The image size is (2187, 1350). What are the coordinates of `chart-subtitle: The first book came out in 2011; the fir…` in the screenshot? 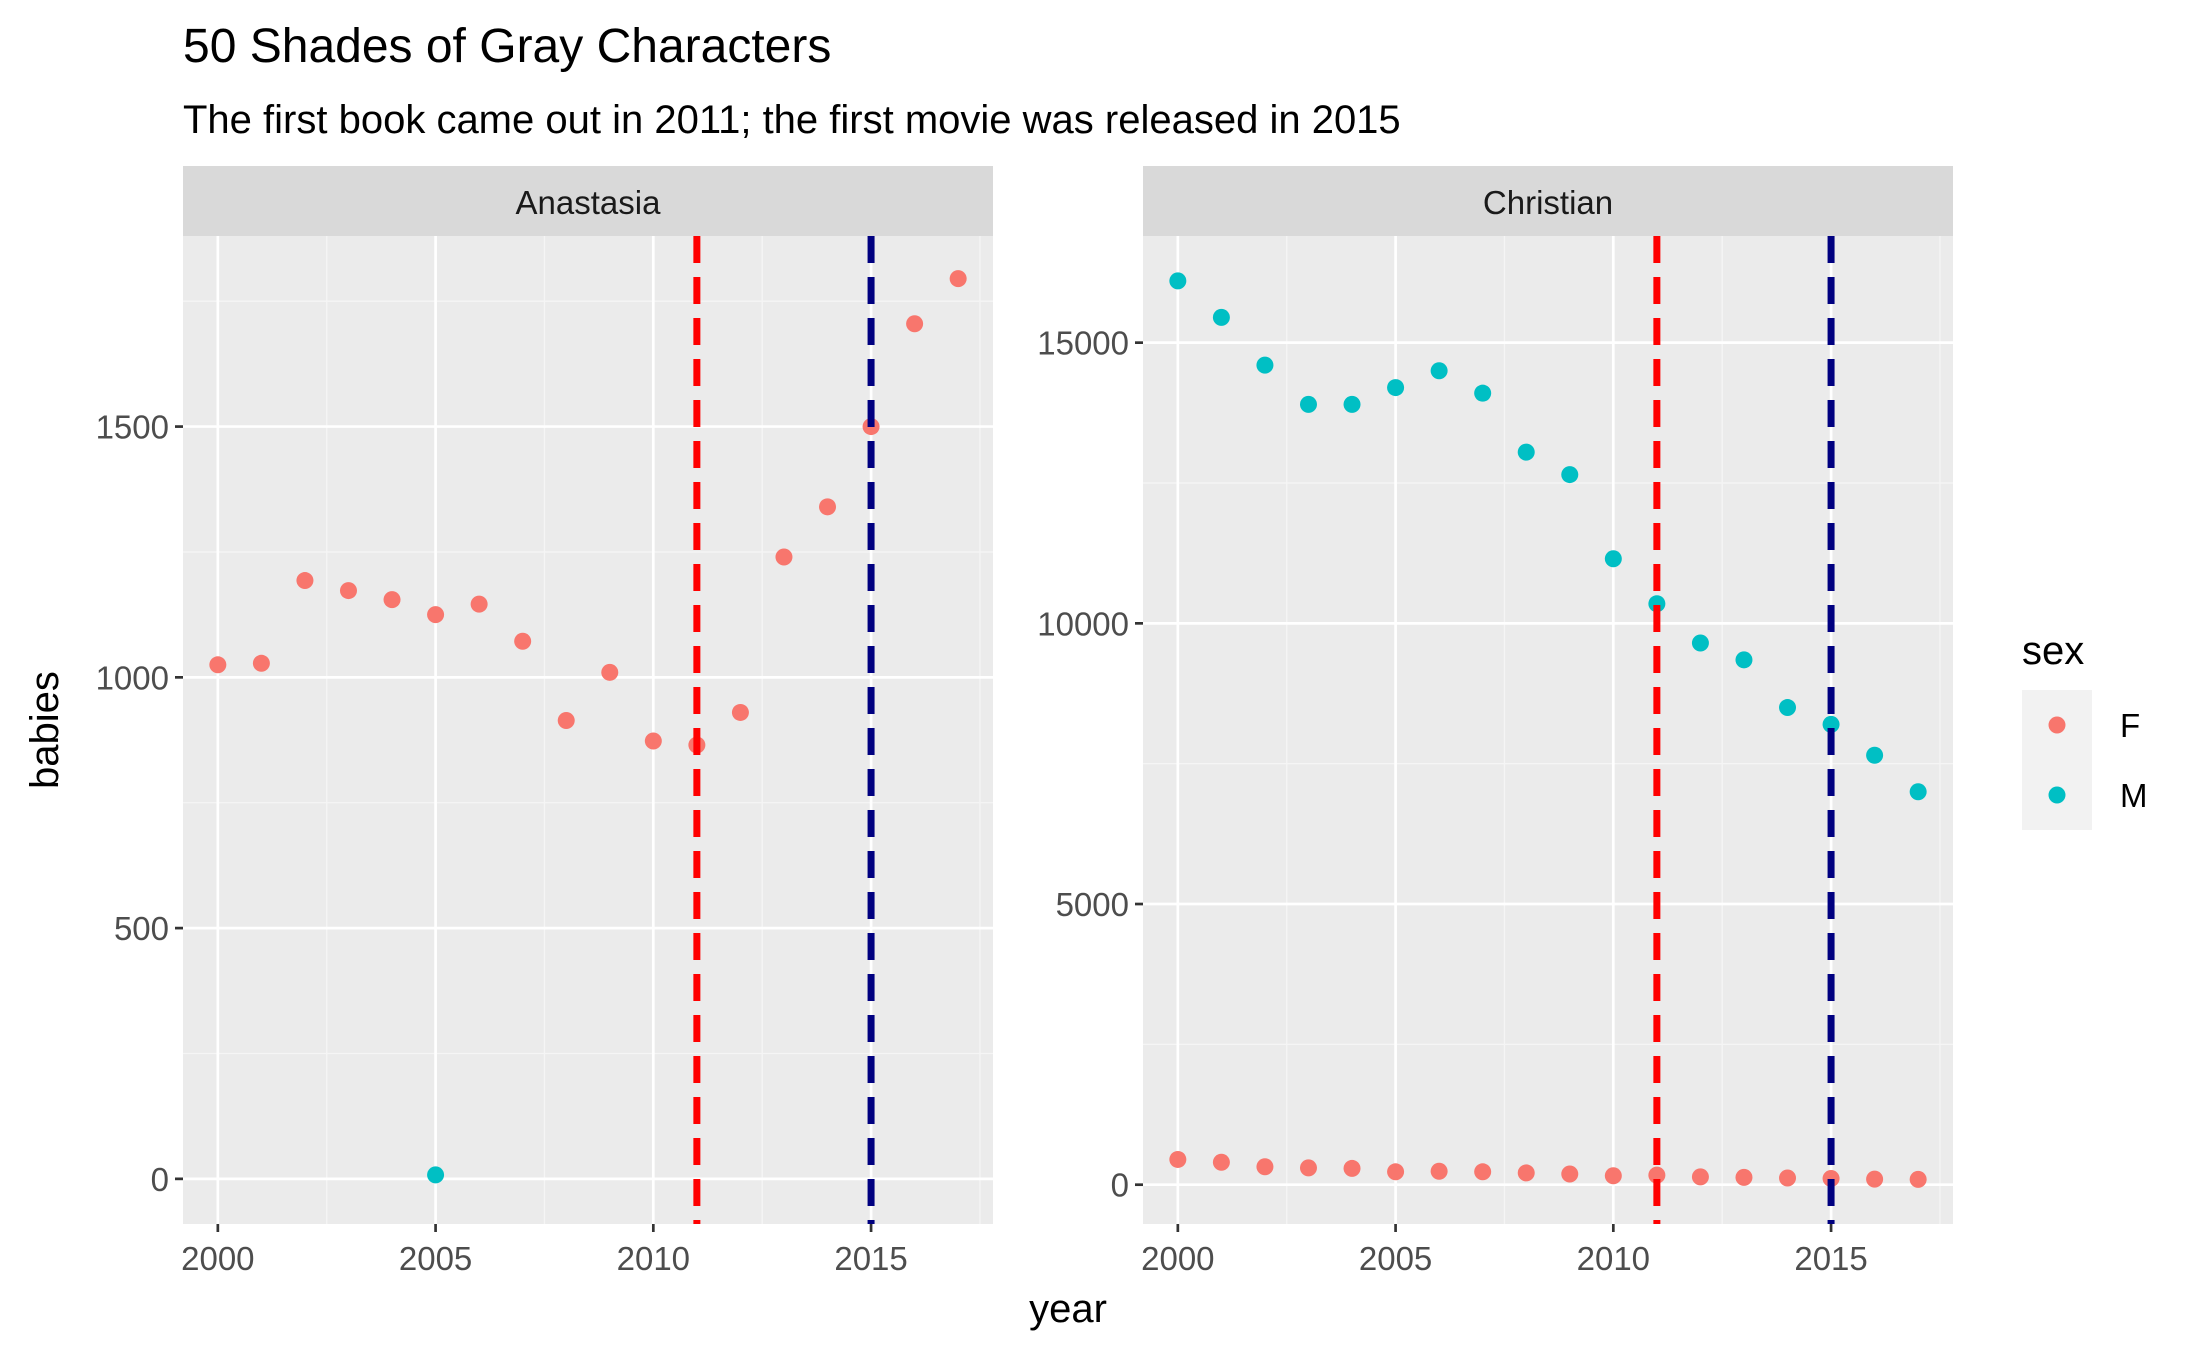 It's located at (792, 120).